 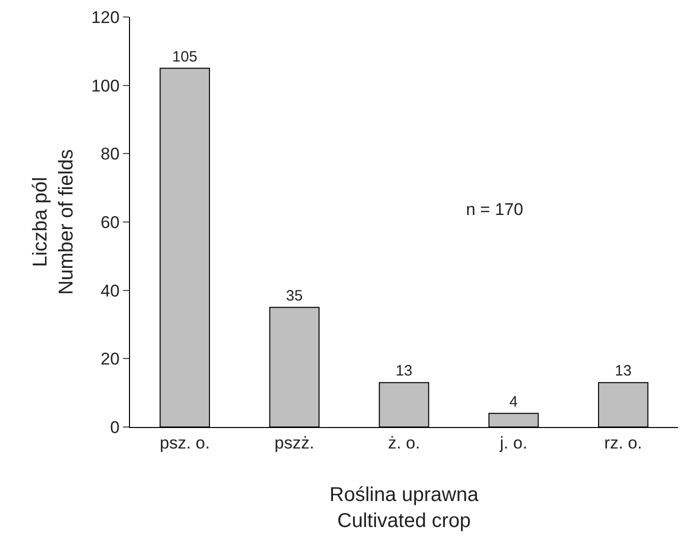 What do you see at coordinates (110, 359) in the screenshot?
I see `y-tick-label: 20` at bounding box center [110, 359].